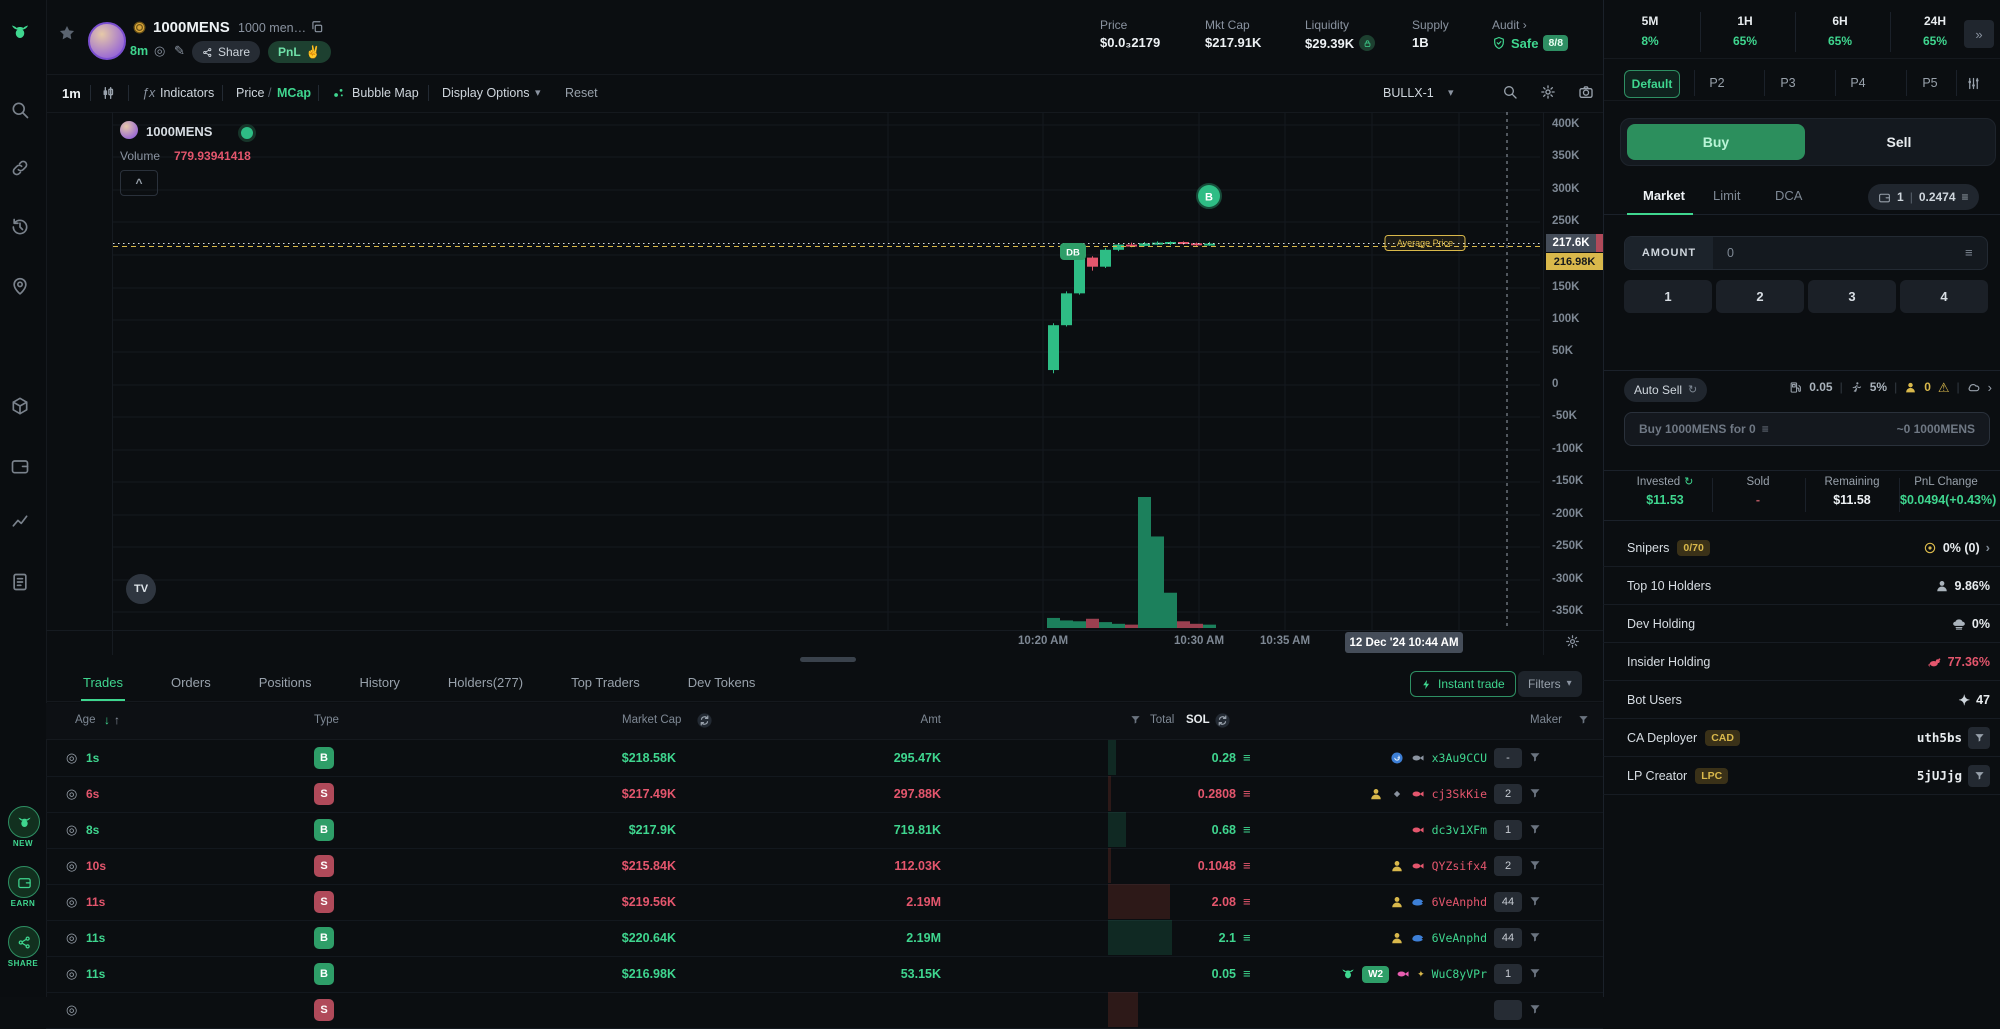 The width and height of the screenshot is (2000, 1029). What do you see at coordinates (1801, 700) in the screenshot?
I see `panel-row-bot-users: Bot Users ✦ 47` at bounding box center [1801, 700].